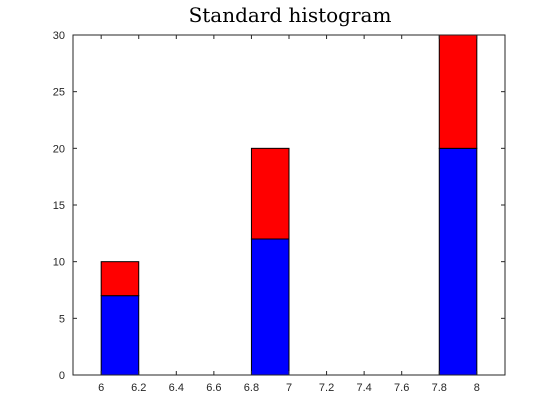 The image size is (560, 420). What do you see at coordinates (477, 388) in the screenshot?
I see `x-tick-label: 8` at bounding box center [477, 388].